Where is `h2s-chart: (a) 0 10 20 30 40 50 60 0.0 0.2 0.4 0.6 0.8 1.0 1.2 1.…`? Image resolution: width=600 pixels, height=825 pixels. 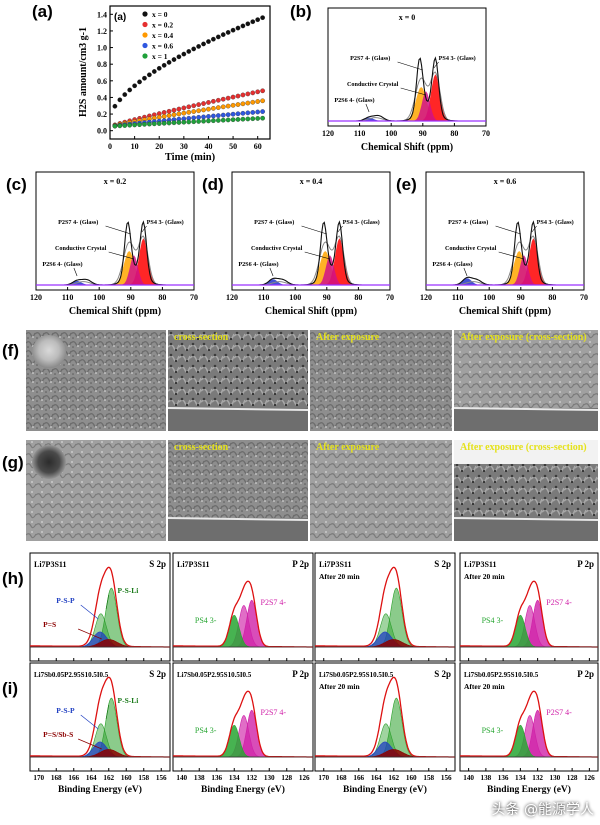
h2s-chart: (a) 0 10 20 30 40 50 60 0.0 0.2 0.4 0.6 0.8 1.0 1.2 1.… is located at coordinates (174, 84).